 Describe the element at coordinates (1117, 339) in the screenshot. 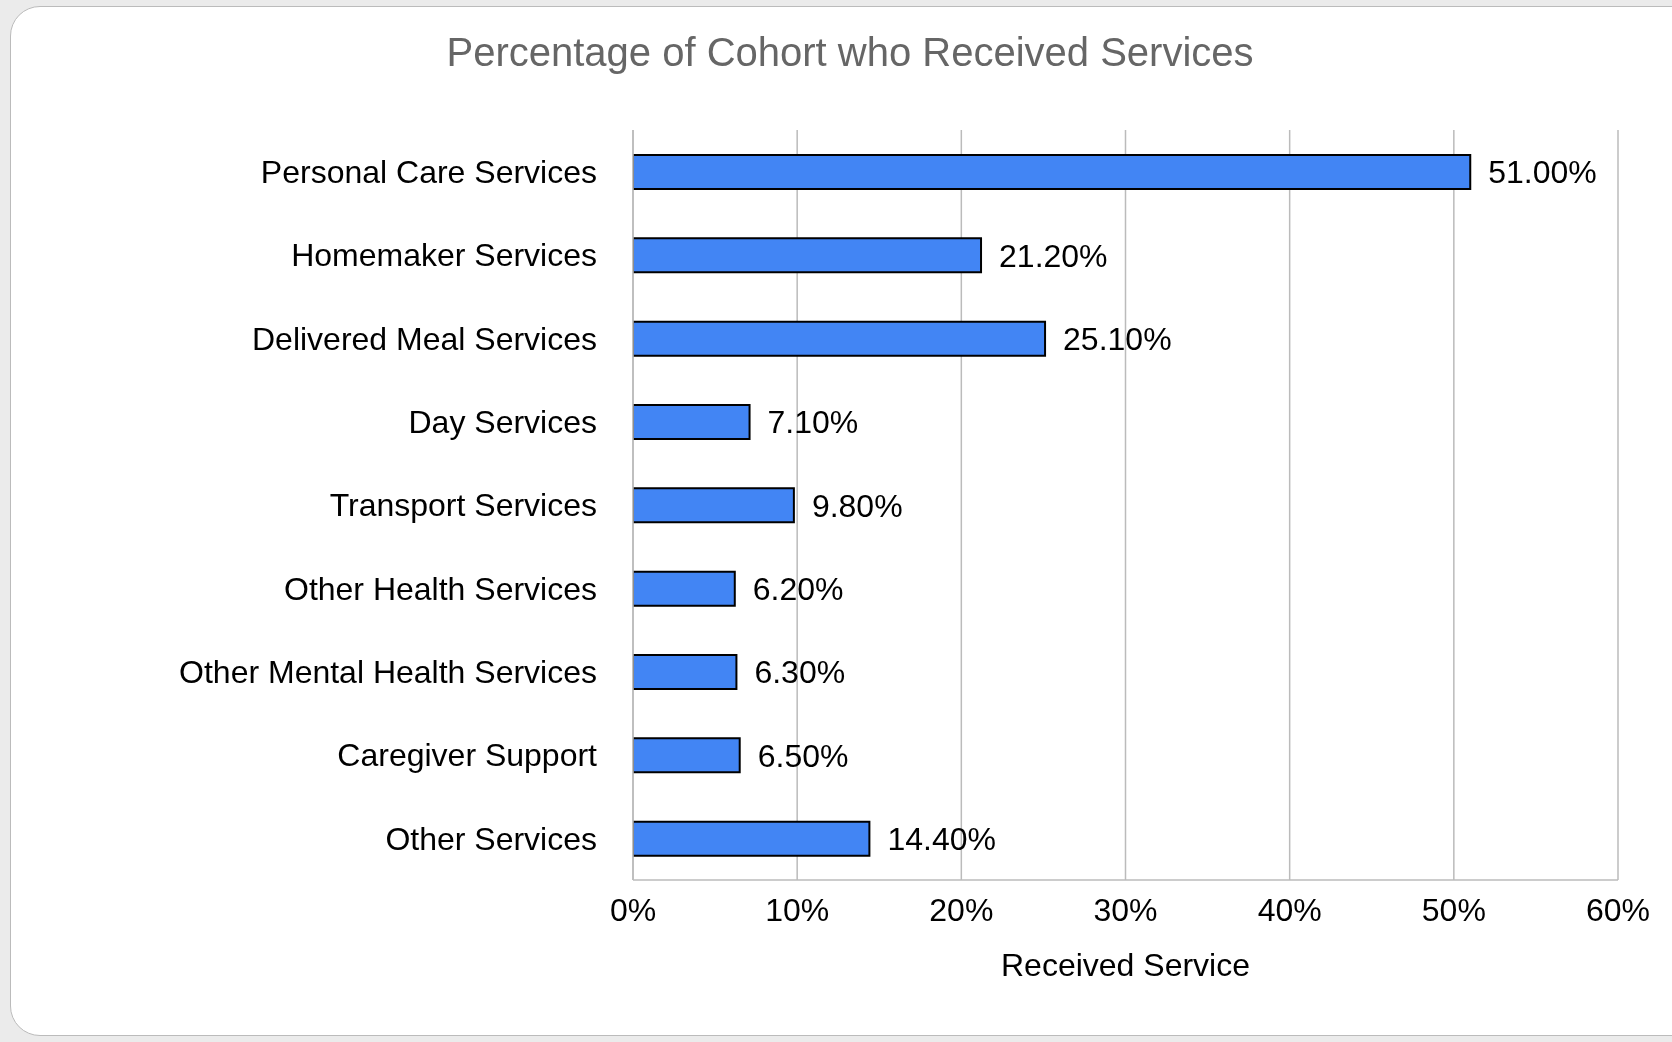

I see `data-label: 25.10%` at that location.